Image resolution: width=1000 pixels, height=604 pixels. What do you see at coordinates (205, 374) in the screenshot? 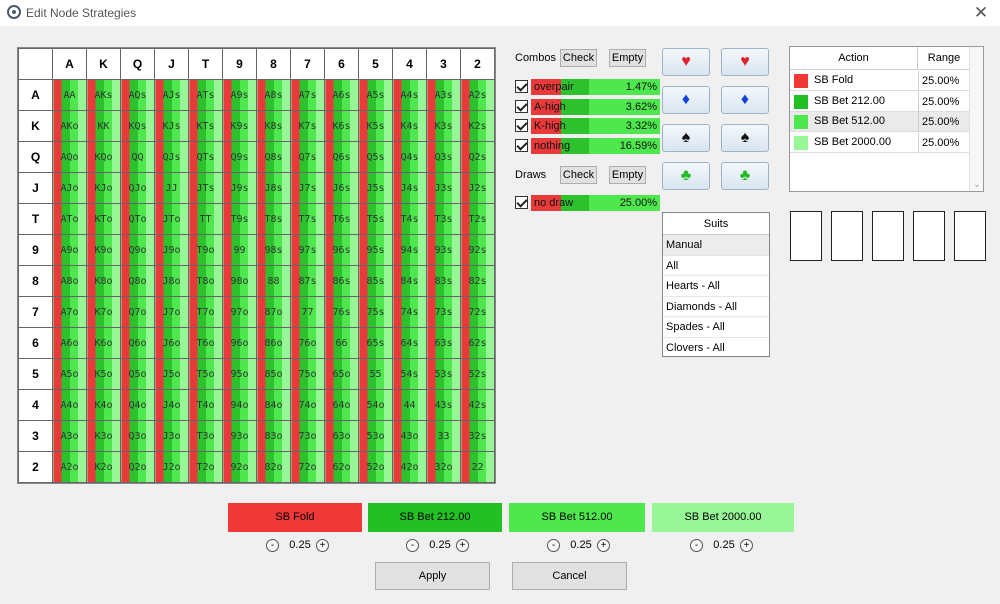
I see `hand-cell-t5o: T5o` at bounding box center [205, 374].